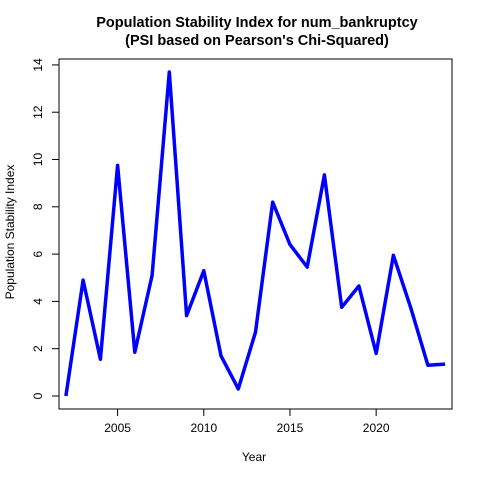 This screenshot has height=480, width=480. Describe the element at coordinates (117, 428) in the screenshot. I see `x-tick-label: 2005` at that location.